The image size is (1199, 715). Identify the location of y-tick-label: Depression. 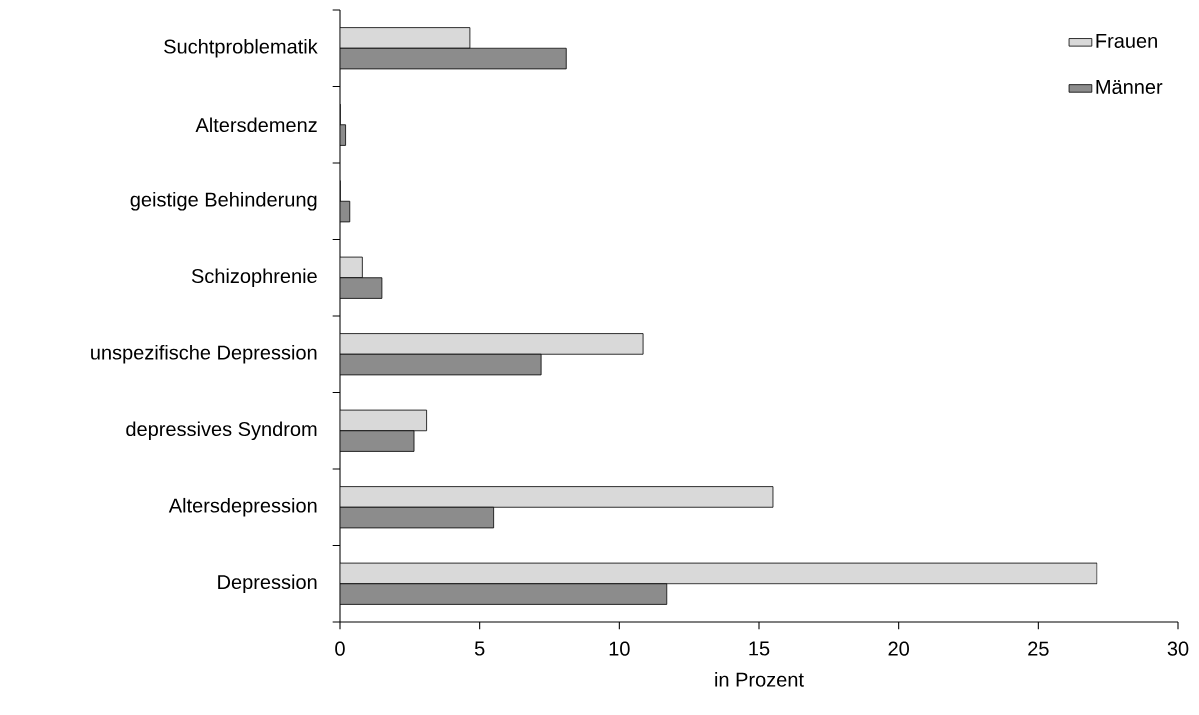
(267, 584).